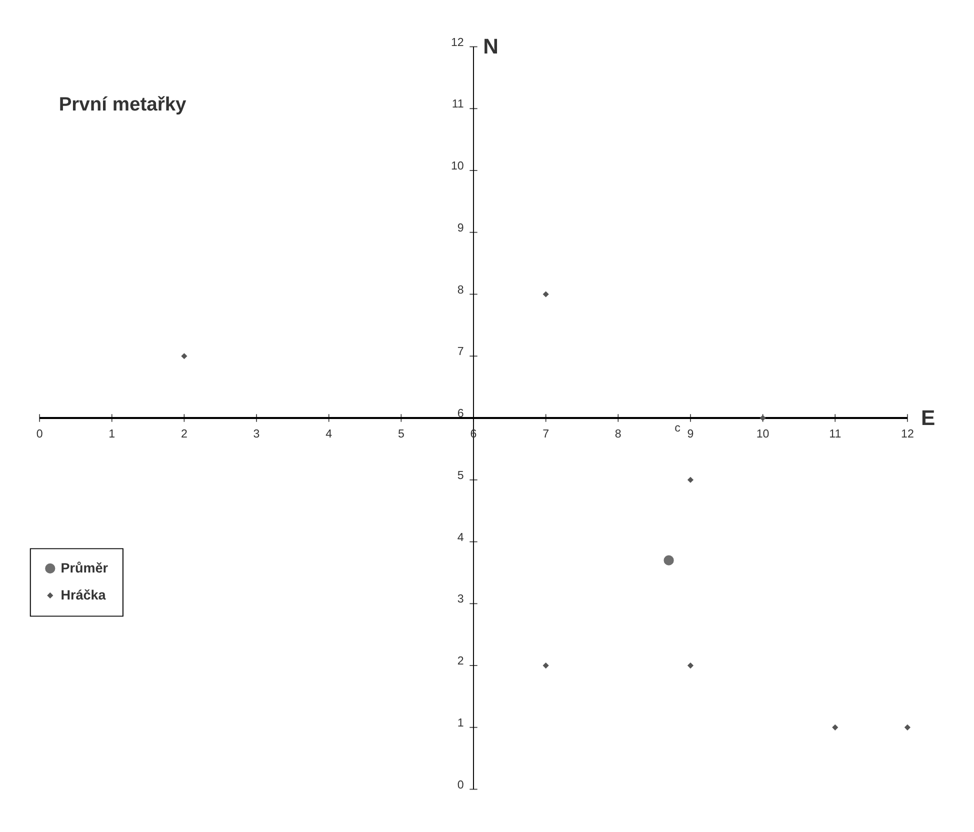 This screenshot has width=974, height=832. What do you see at coordinates (457, 166) in the screenshot?
I see `y-tick-label: 10` at bounding box center [457, 166].